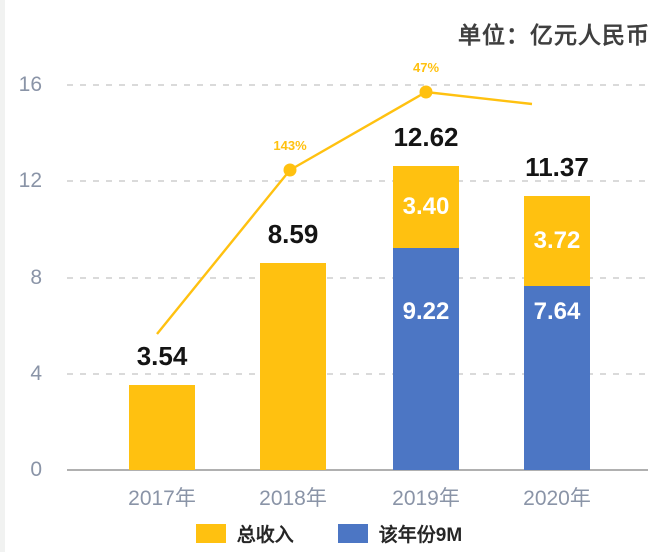  I want to click on chart-legend: 总收入 该年份9M, so click(329, 533).